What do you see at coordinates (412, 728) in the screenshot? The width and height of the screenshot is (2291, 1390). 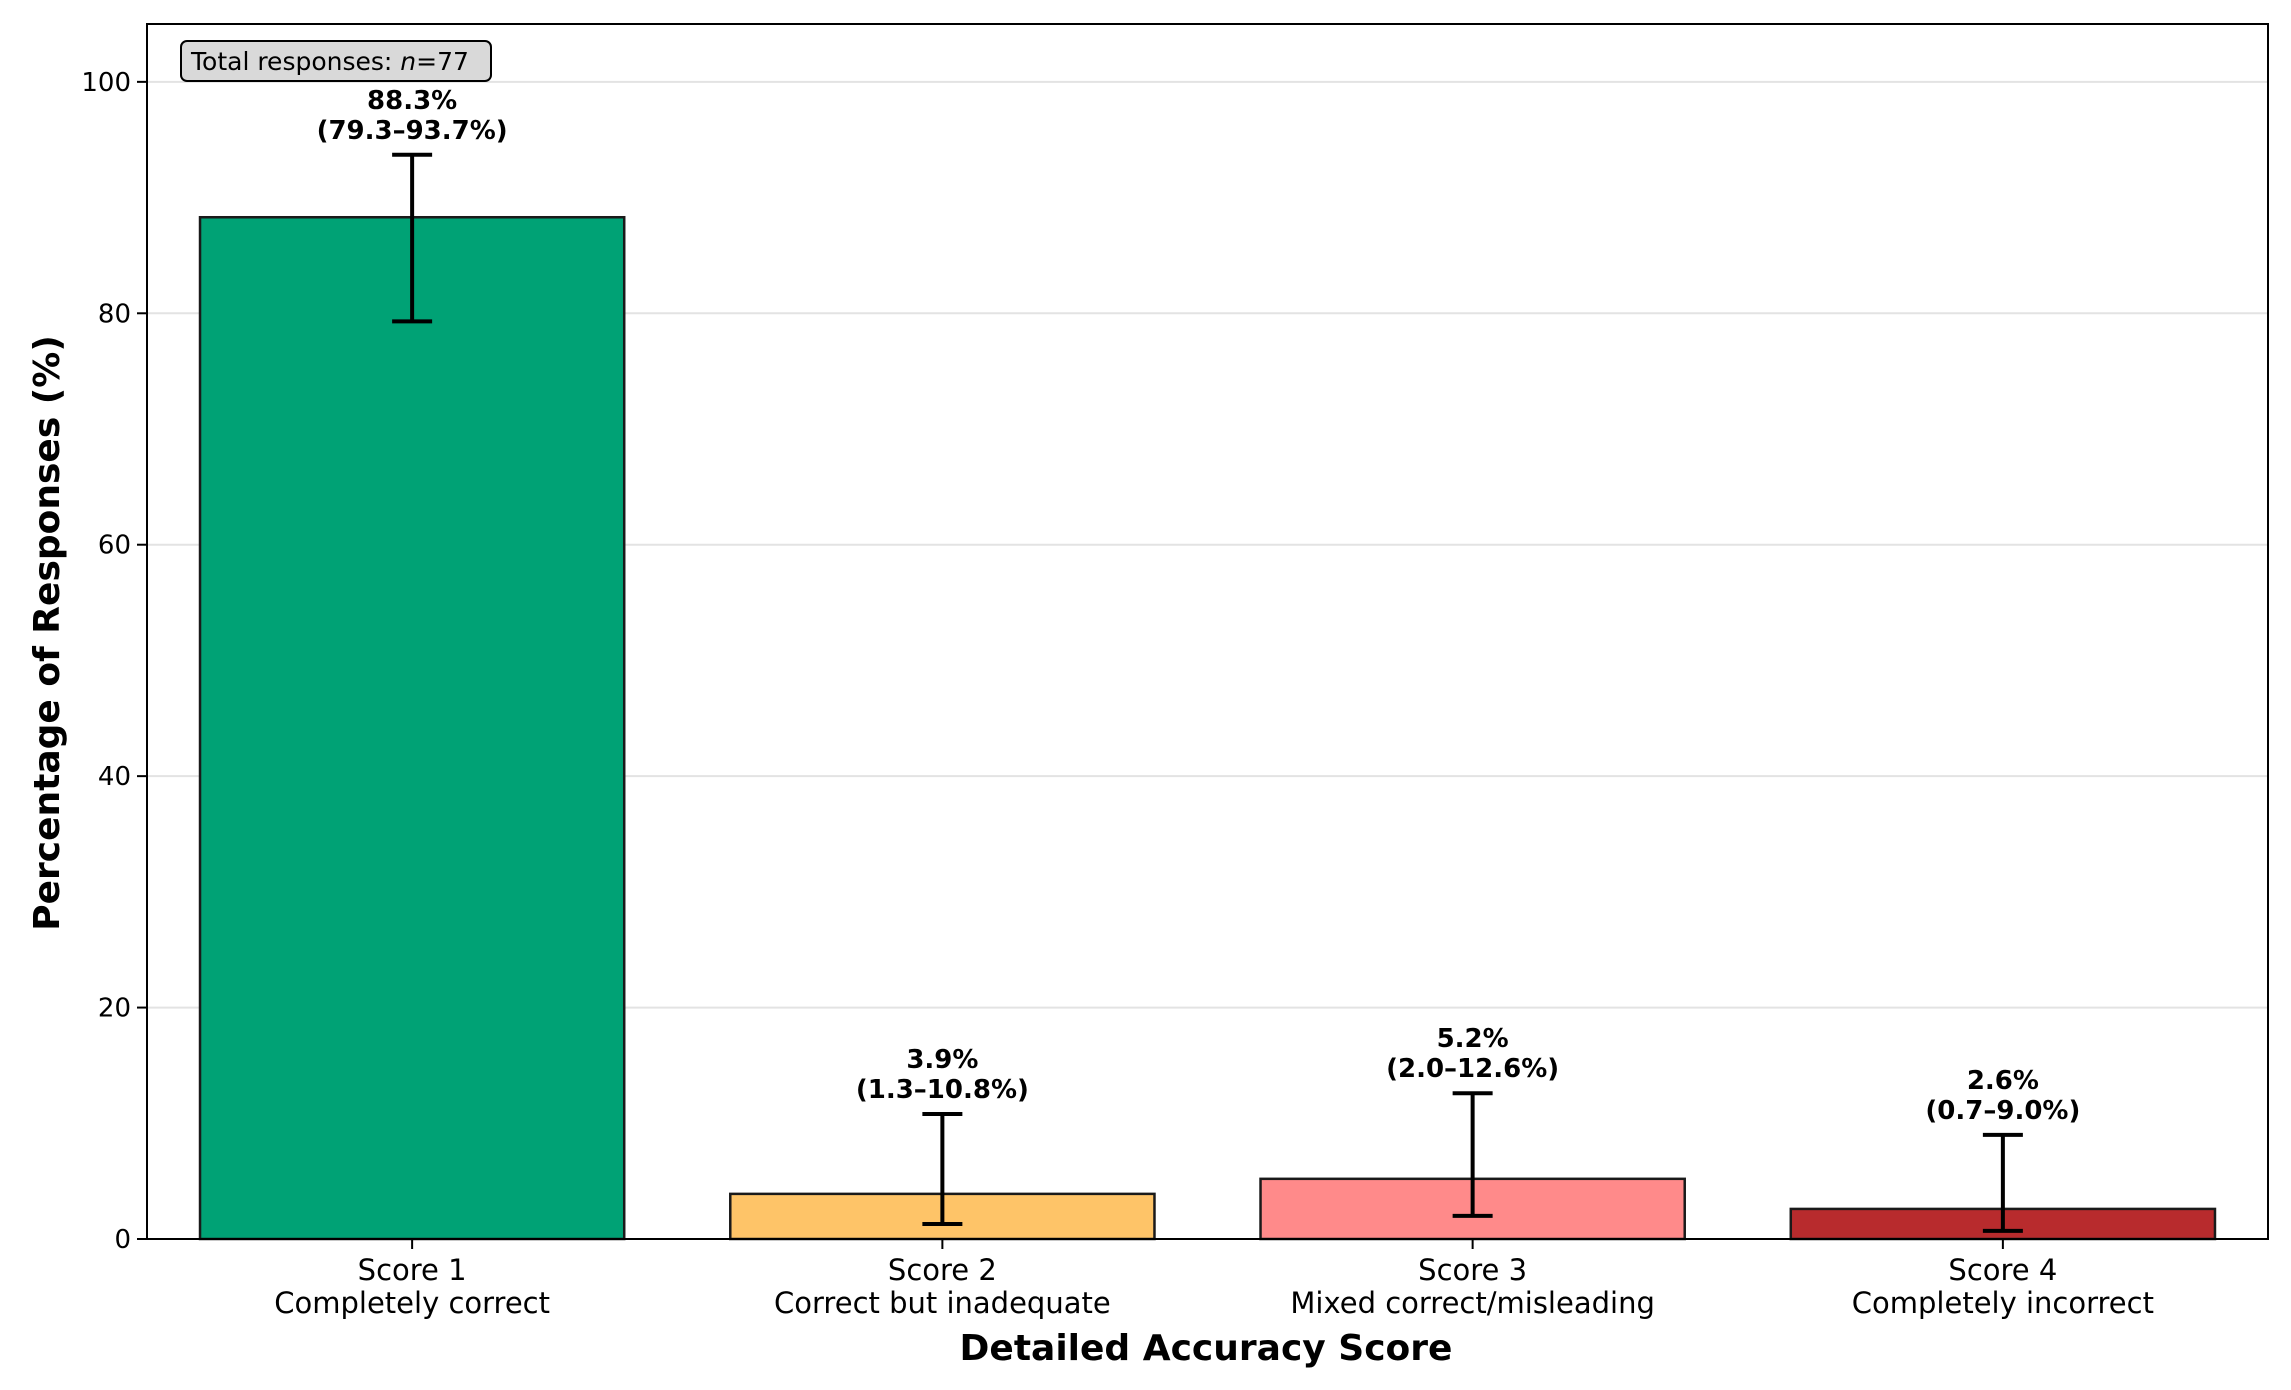 I see `bar` at bounding box center [412, 728].